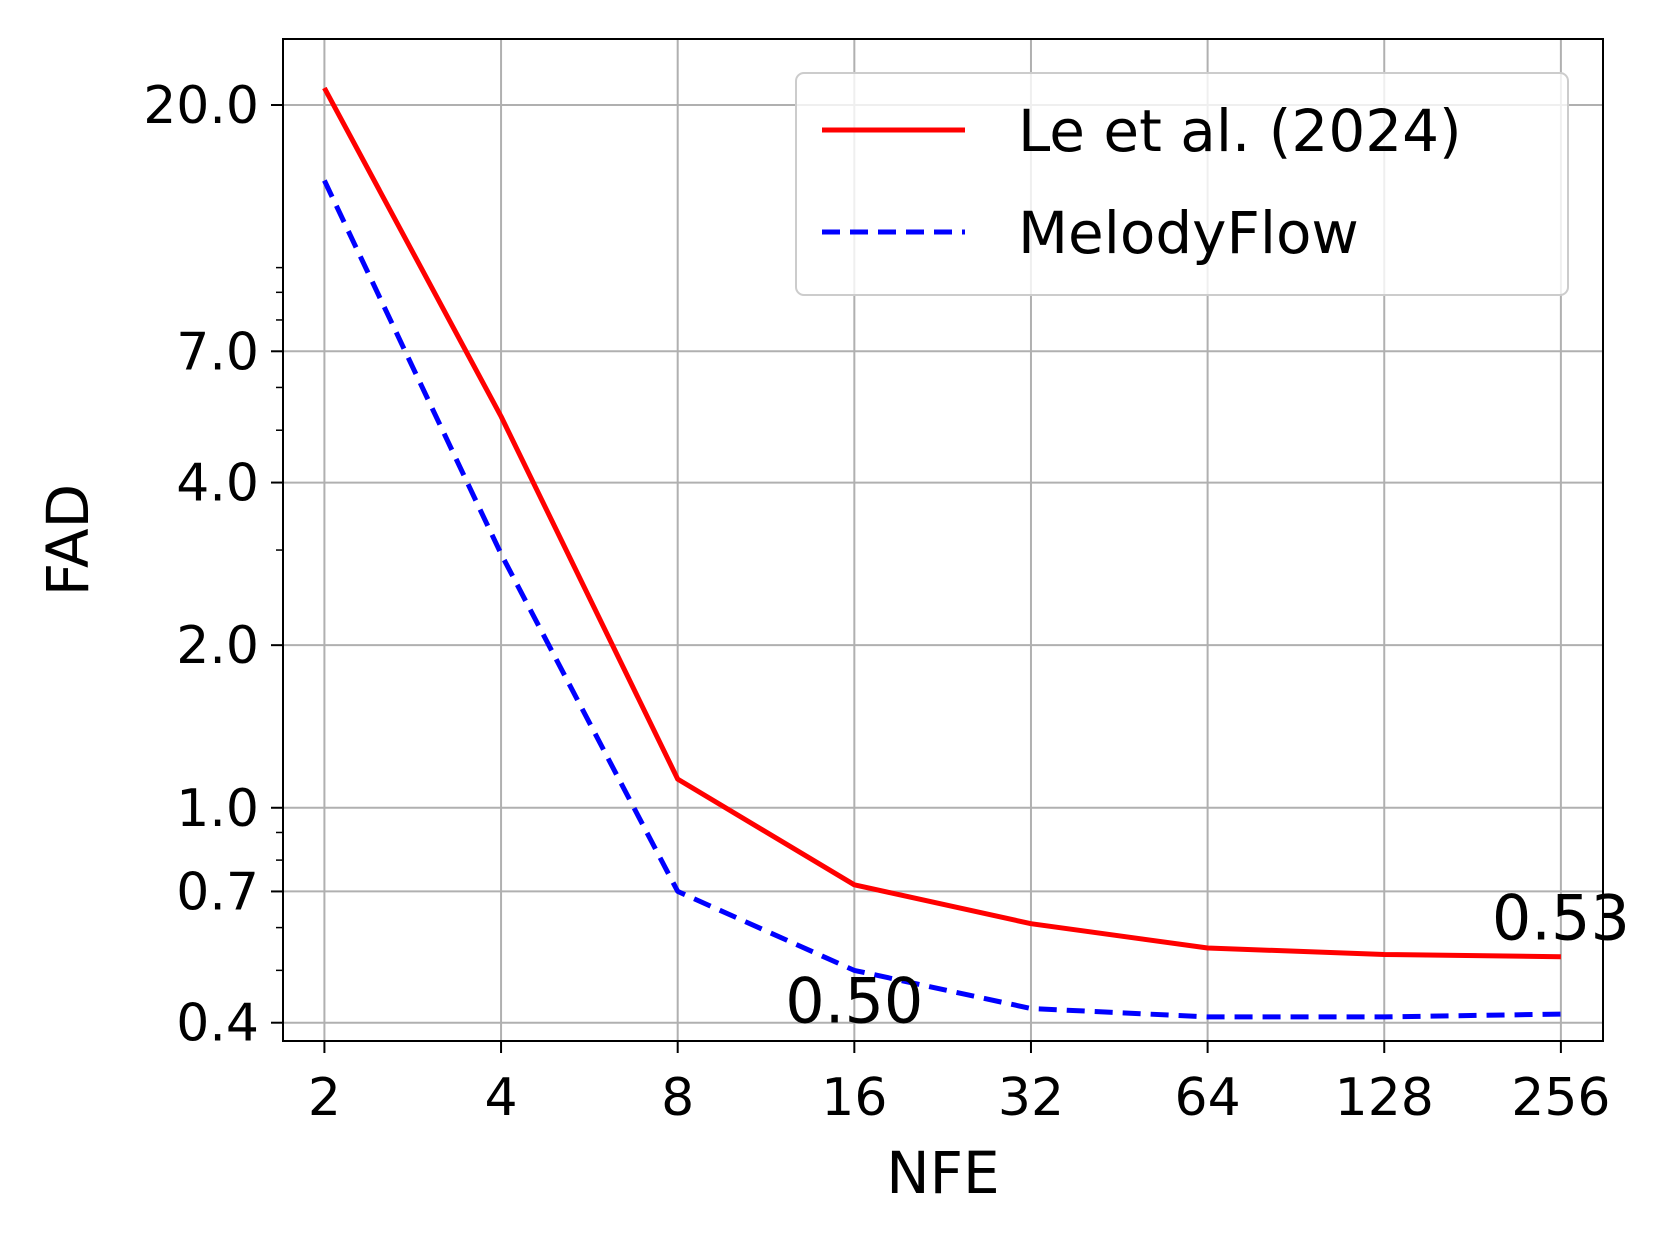  Describe the element at coordinates (1031, 1098) in the screenshot. I see `x-tick-label: 32` at that location.